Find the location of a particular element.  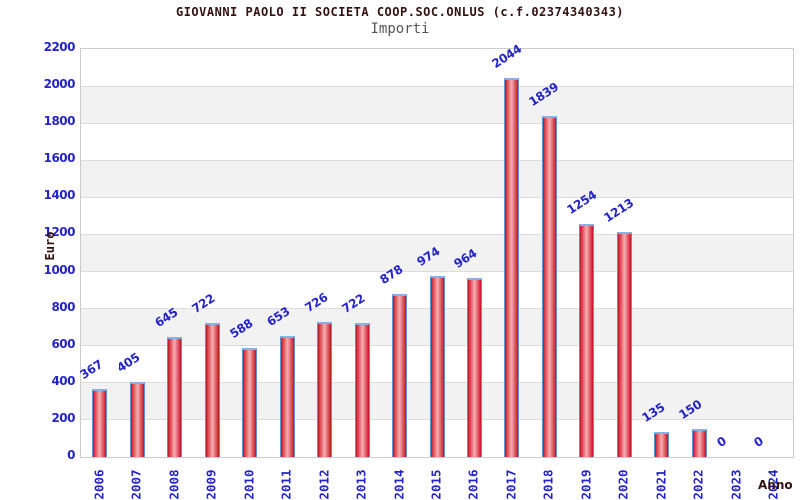

bar-value-label: 2044 is located at coordinates (506, 56).